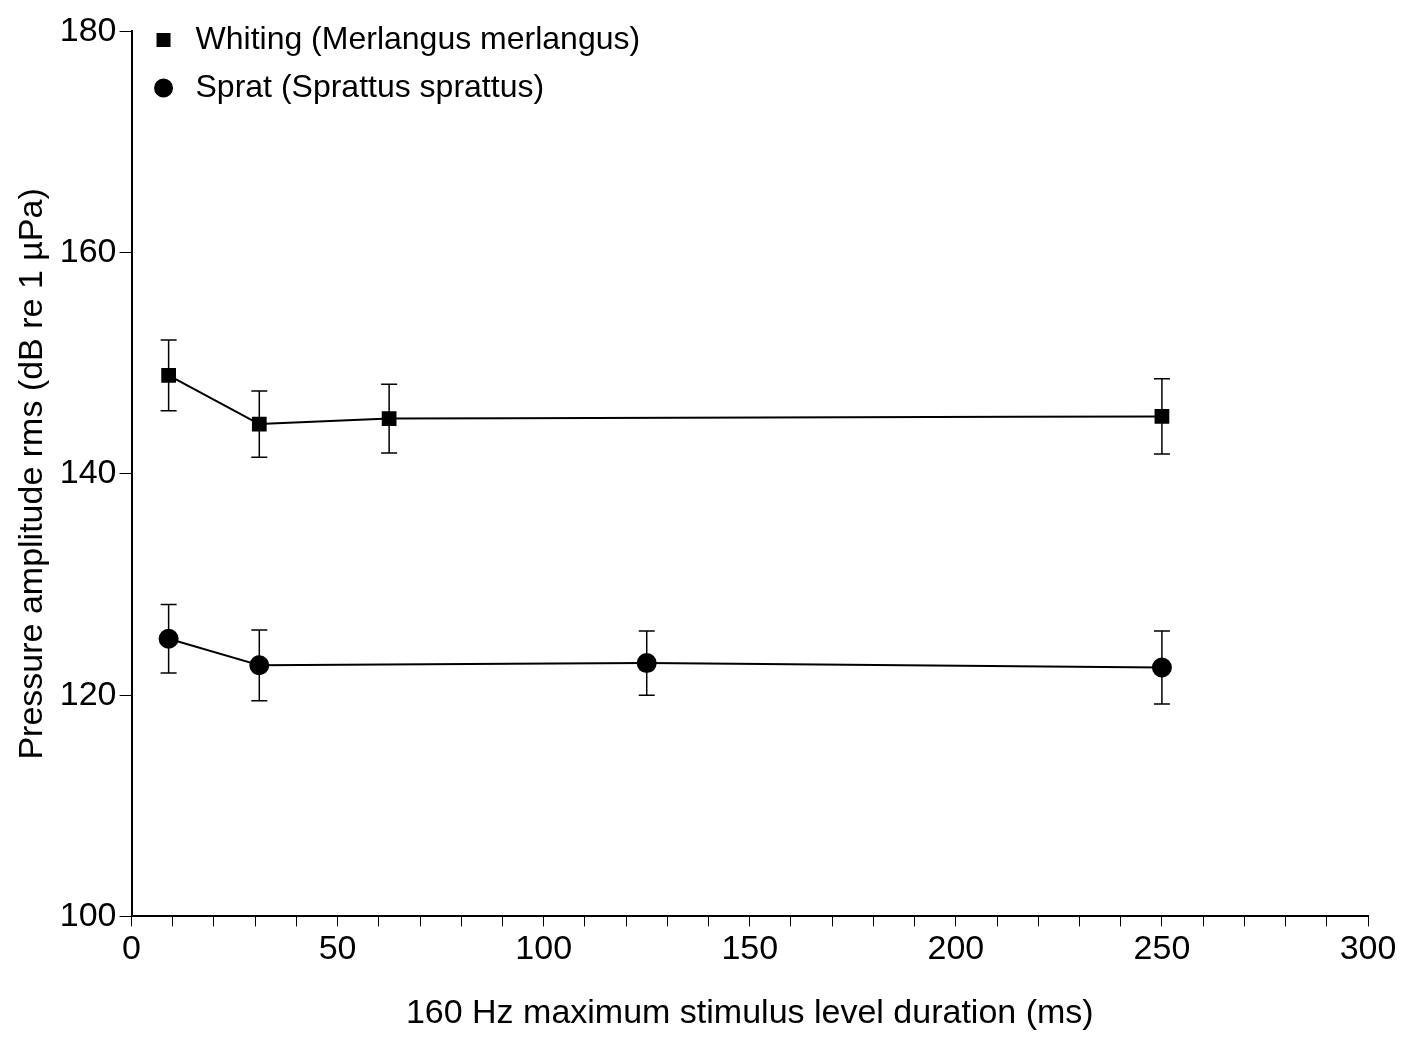 This screenshot has height=1050, width=1420. What do you see at coordinates (956, 947) in the screenshot?
I see `x-tick-label: 200` at bounding box center [956, 947].